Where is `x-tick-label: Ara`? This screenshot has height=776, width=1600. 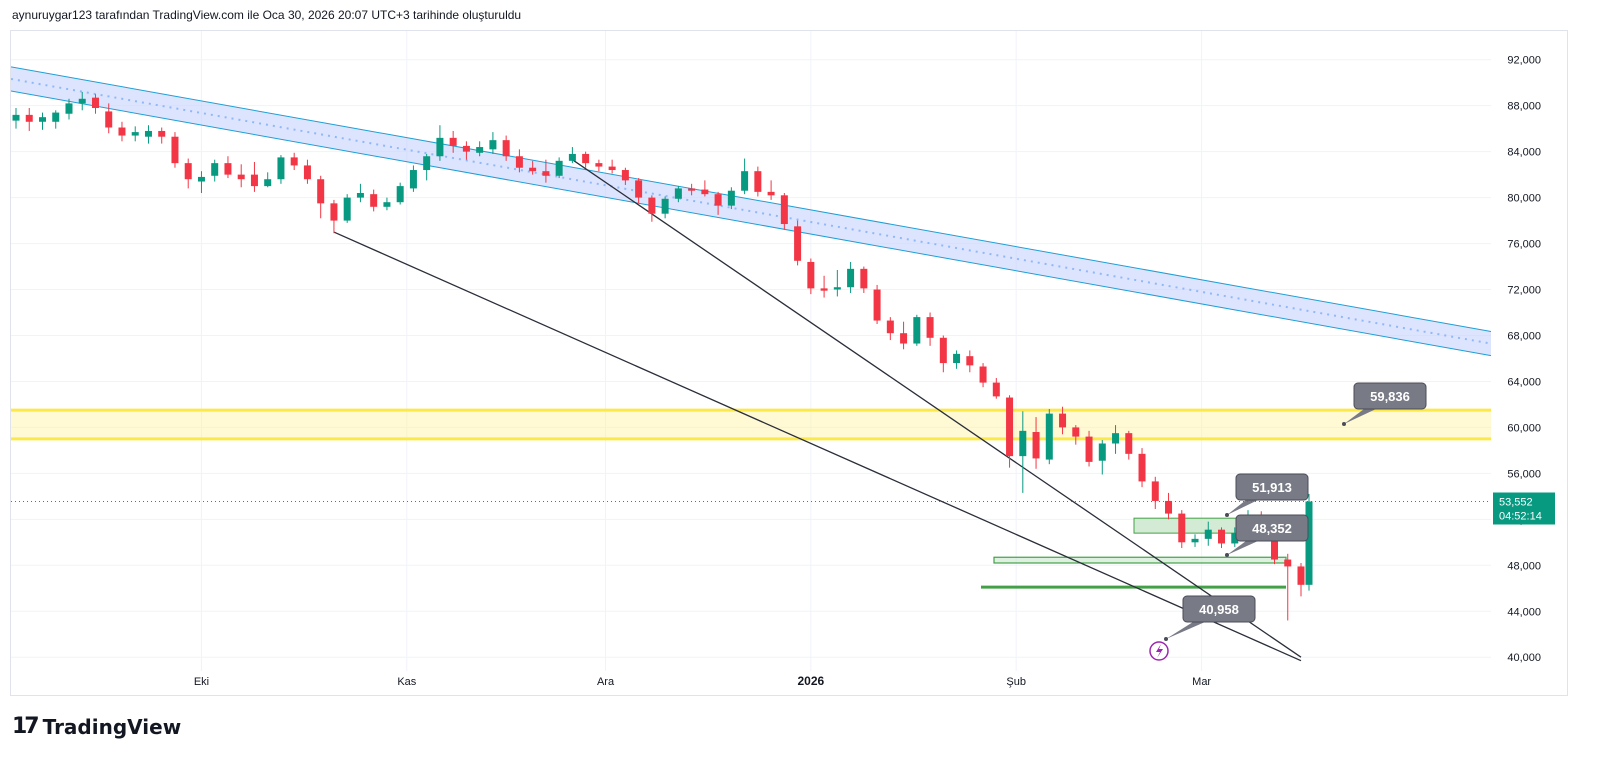
x-tick-label: Ara is located at coordinates (606, 682).